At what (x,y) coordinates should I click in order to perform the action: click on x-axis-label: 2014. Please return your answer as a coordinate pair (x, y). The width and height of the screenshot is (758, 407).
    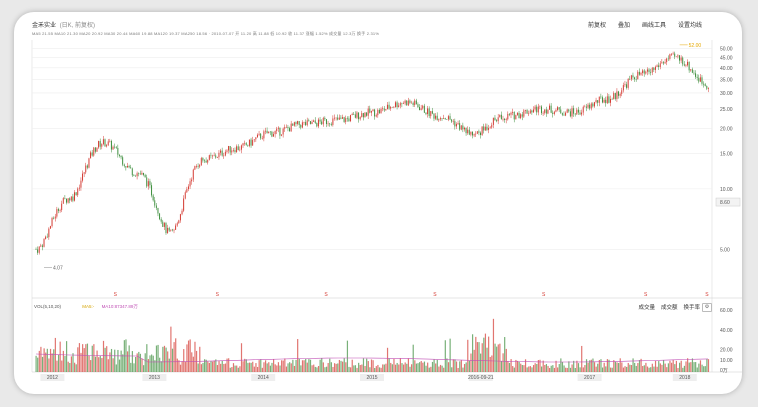
    Looking at the image, I should click on (263, 378).